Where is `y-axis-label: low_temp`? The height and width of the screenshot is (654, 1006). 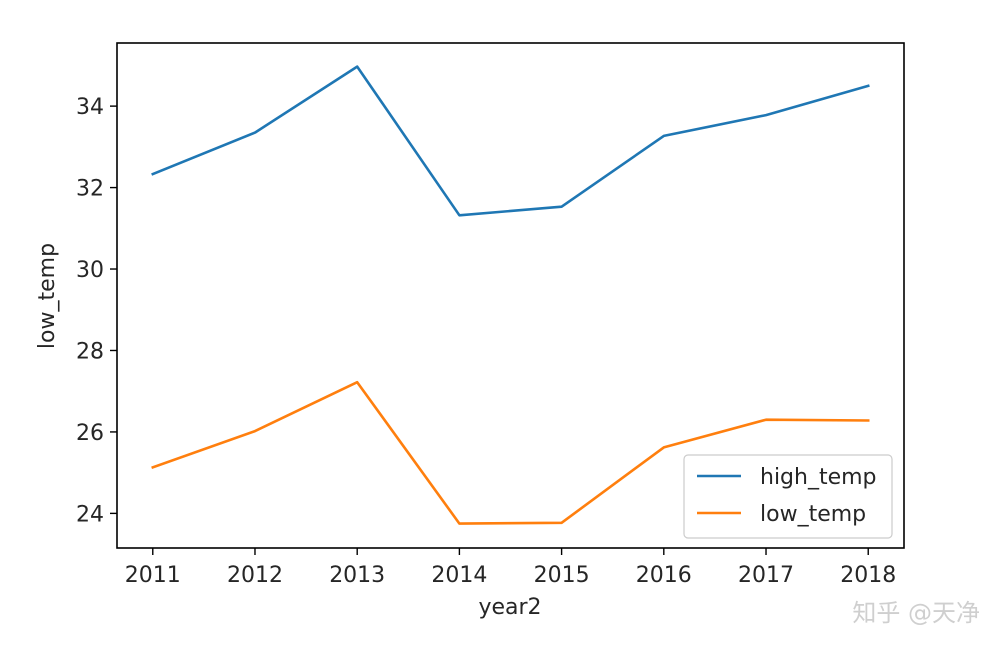
y-axis-label: low_temp is located at coordinates (47, 296).